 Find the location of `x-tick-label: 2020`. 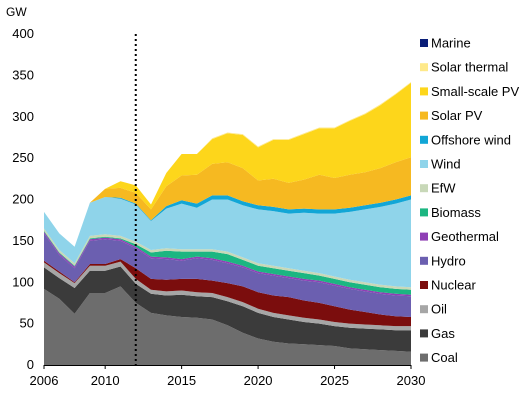

x-tick-label: 2020 is located at coordinates (258, 380).